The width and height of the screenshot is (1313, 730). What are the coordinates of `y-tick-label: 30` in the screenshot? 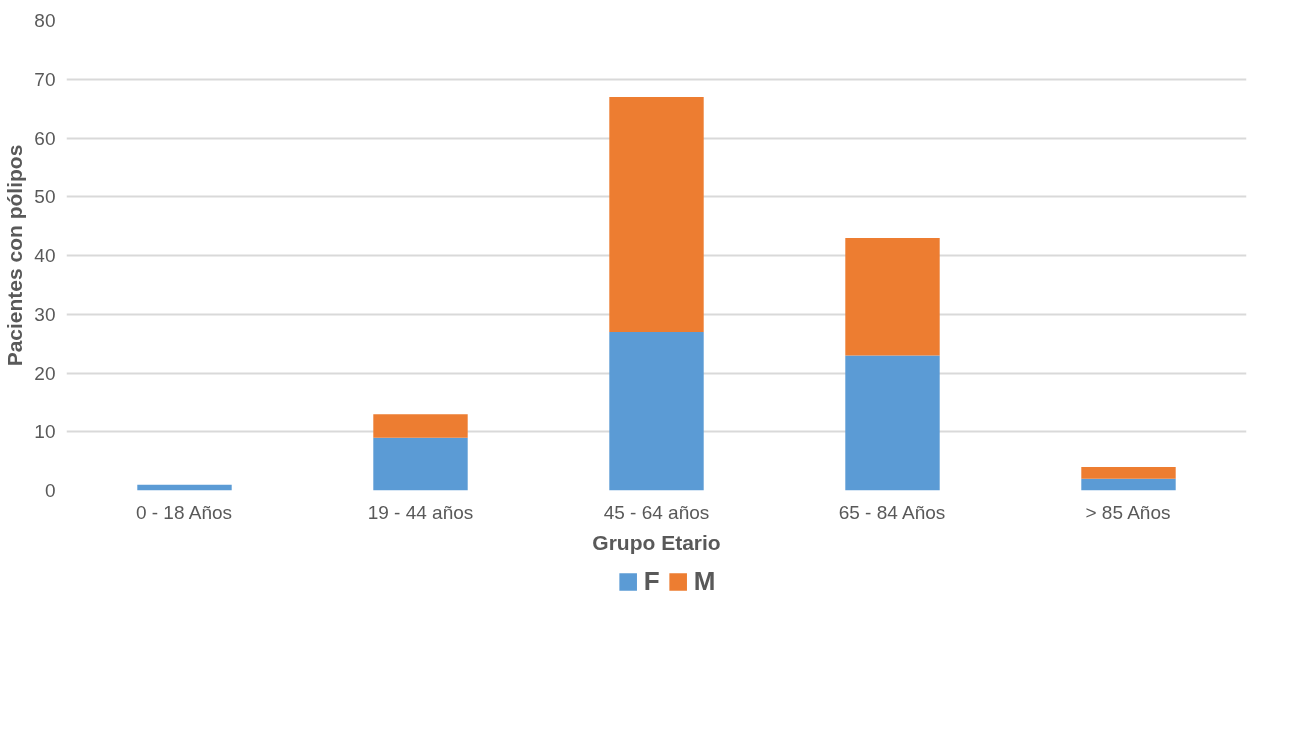 It's located at (45, 314).